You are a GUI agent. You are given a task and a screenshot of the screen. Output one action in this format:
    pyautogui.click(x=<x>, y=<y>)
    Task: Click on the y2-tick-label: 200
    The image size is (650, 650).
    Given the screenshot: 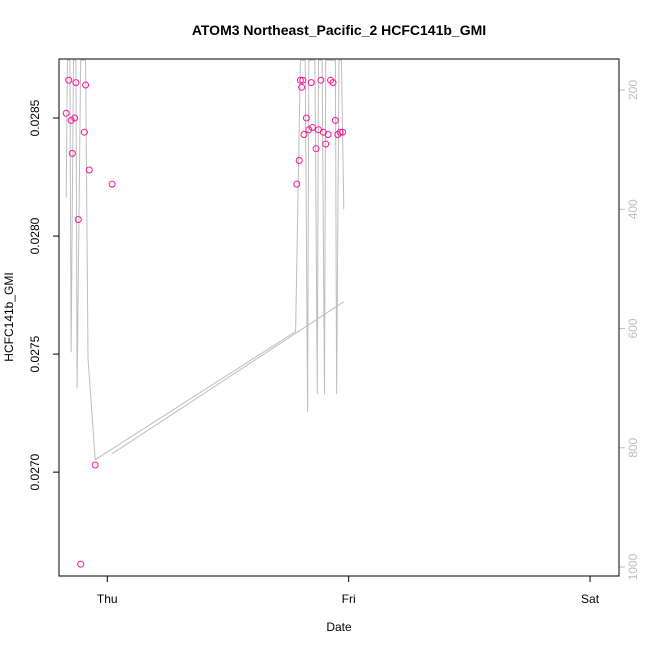 What is the action you would take?
    pyautogui.click(x=633, y=90)
    